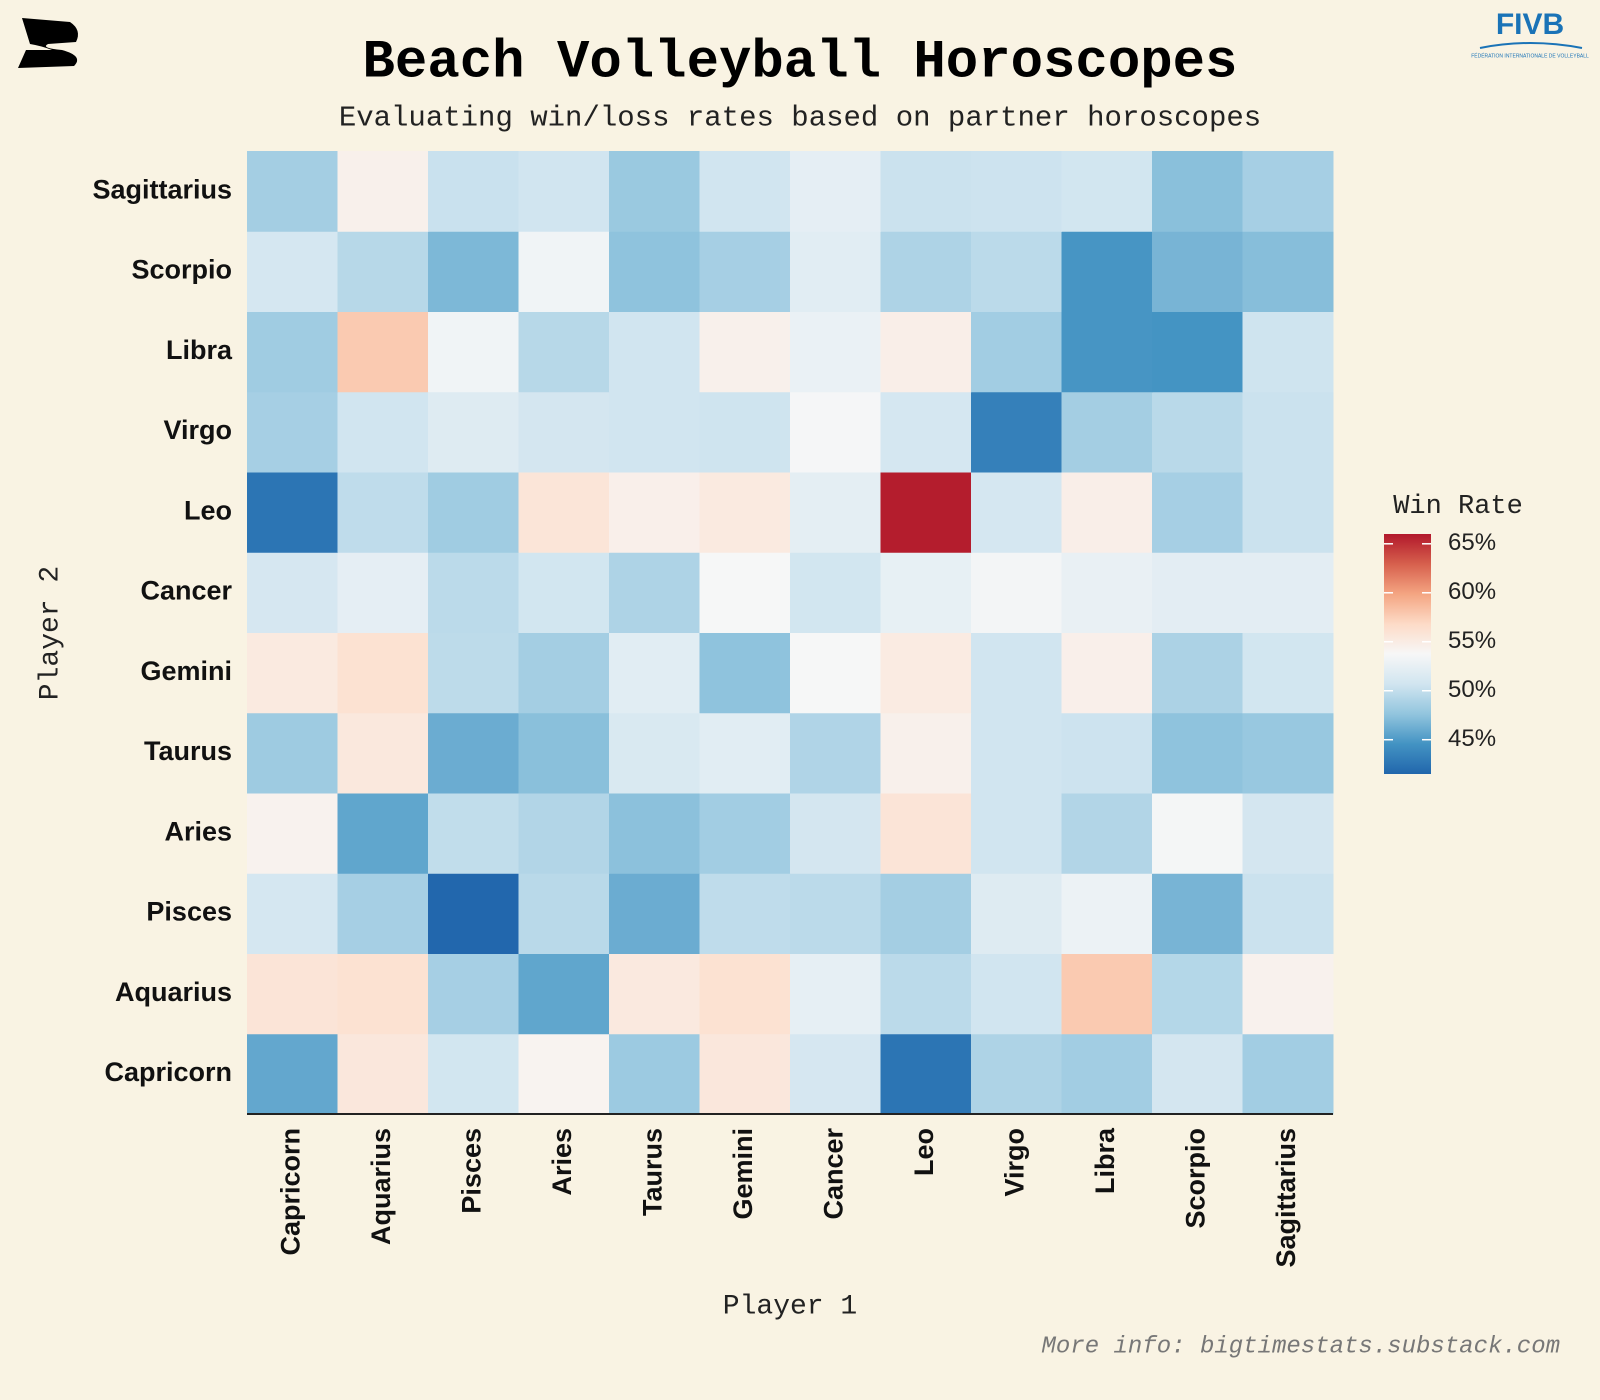 Image resolution: width=1600 pixels, height=1400 pixels. I want to click on x-tick-label: Libra, so click(1105, 1160).